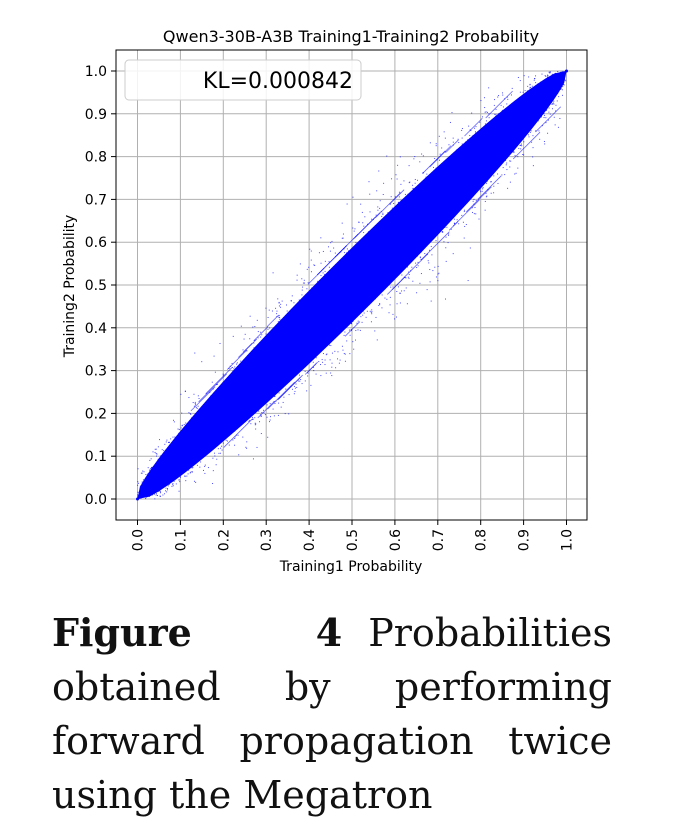 The height and width of the screenshot is (824, 676). I want to click on scatter-streak, so click(396, 285).